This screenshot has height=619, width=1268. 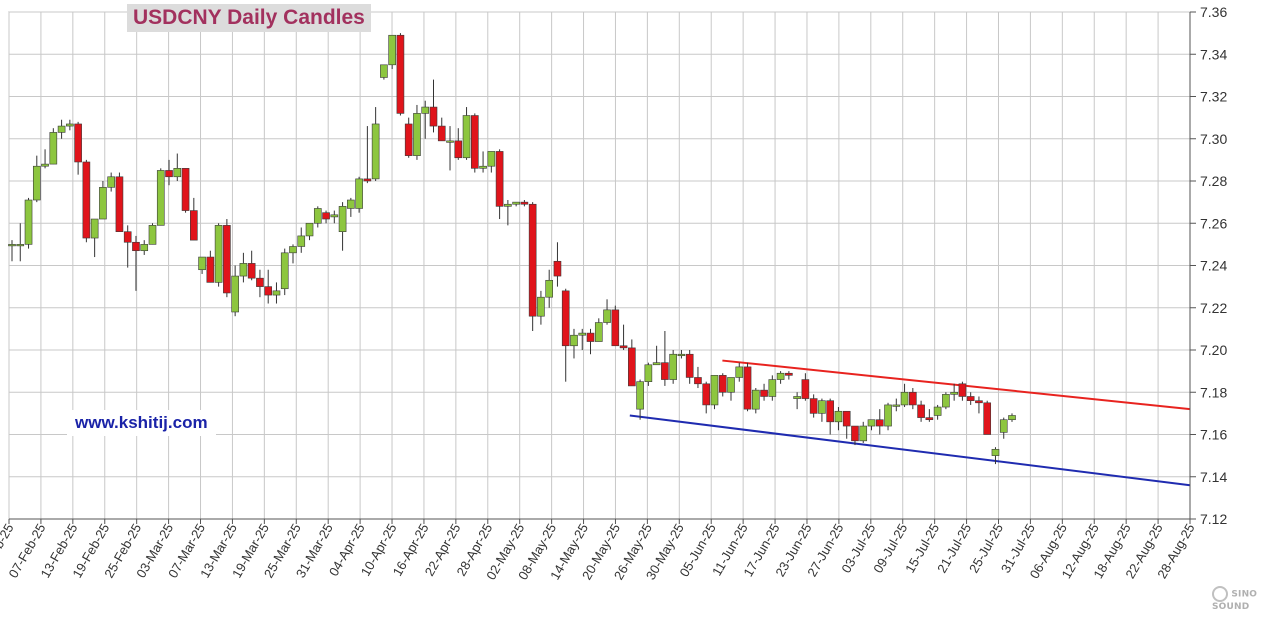 I want to click on resistance-trendline, so click(x=956, y=385).